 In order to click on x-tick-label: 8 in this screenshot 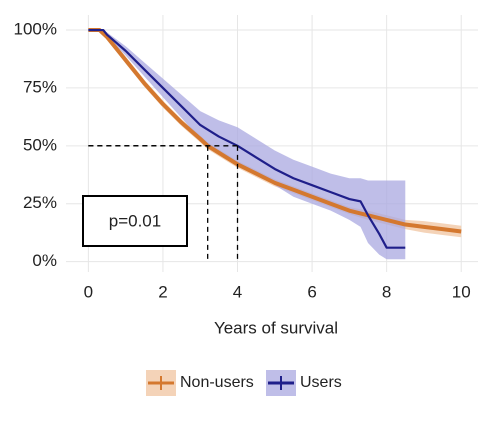, I will do `click(386, 291)`.